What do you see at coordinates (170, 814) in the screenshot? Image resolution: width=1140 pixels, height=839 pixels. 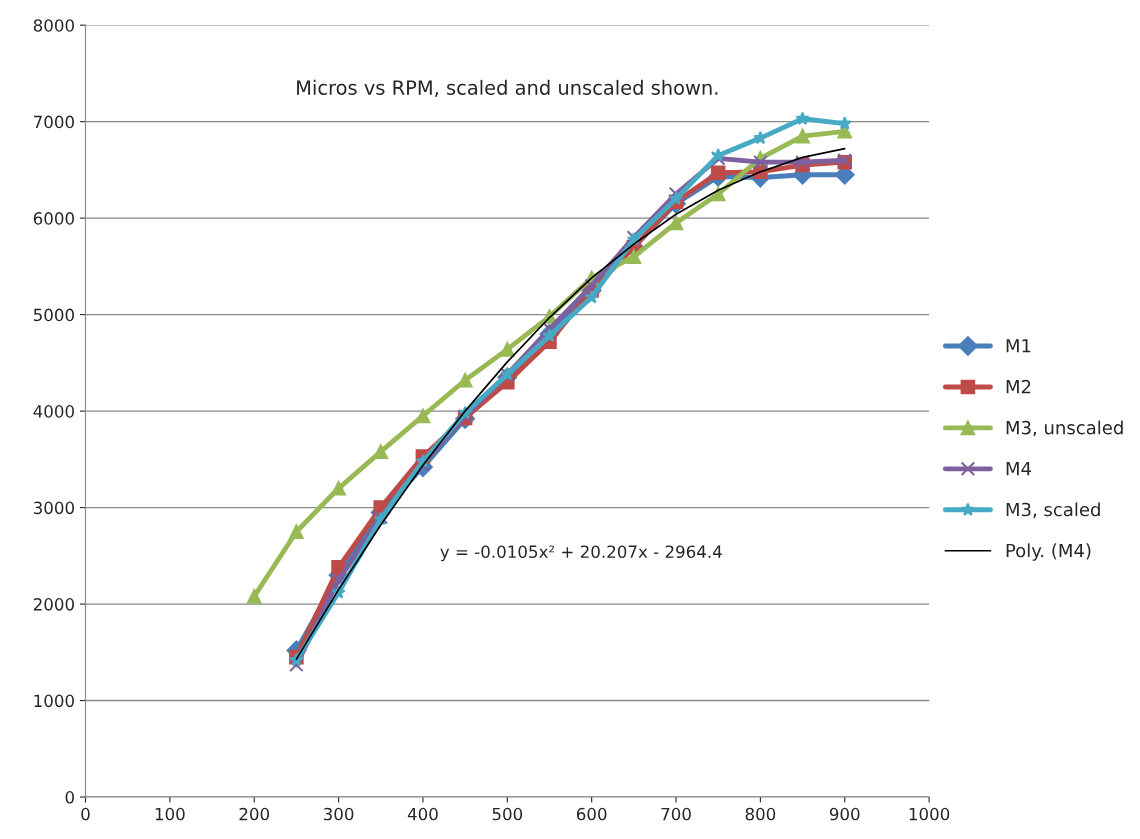 I see `x-tick-label: 100` at bounding box center [170, 814].